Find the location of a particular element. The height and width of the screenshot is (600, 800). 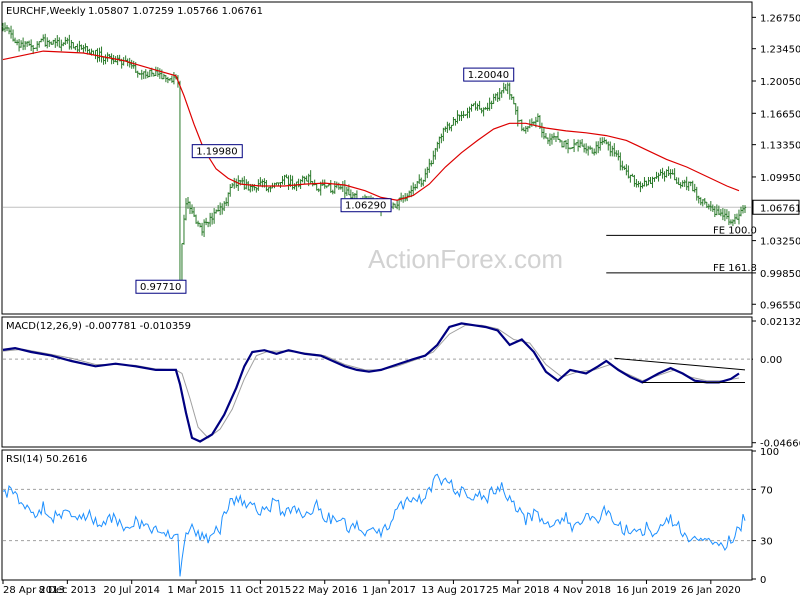

price-y-tick-label: 0.99850 is located at coordinates (780, 274).